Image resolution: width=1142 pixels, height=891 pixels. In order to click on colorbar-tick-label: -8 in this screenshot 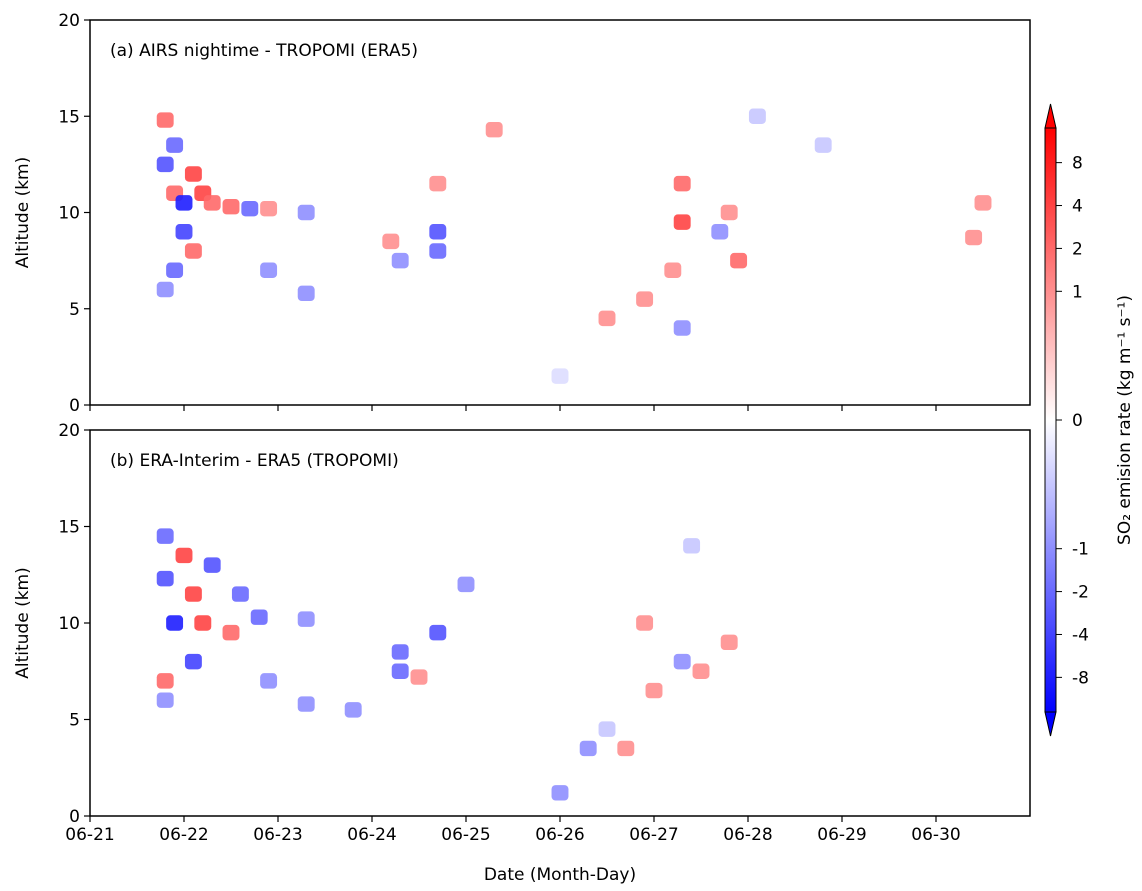, I will do `click(1080, 678)`.